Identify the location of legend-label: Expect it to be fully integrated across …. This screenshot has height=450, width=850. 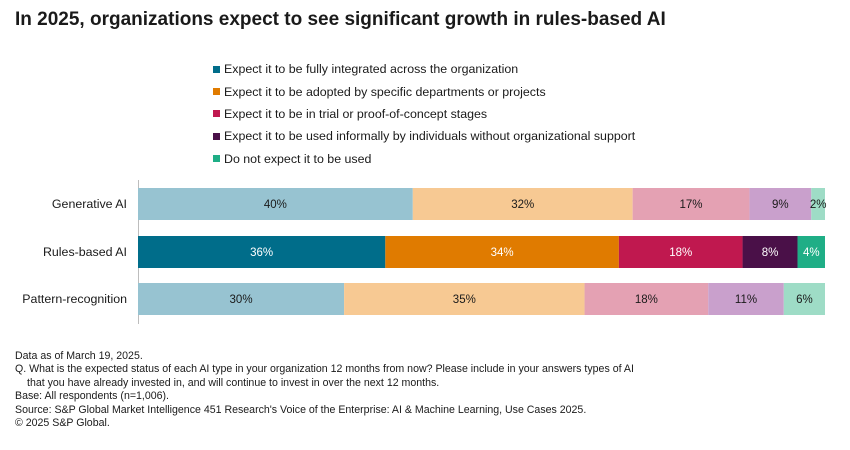
(371, 69).